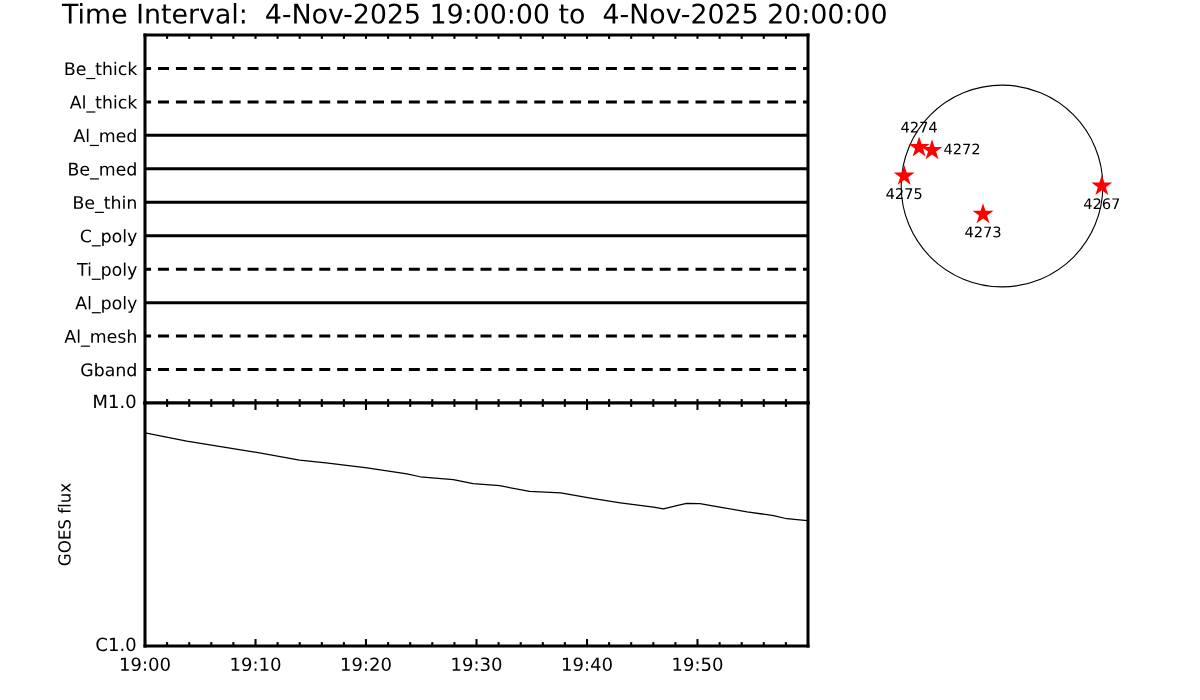 The image size is (1200, 700). I want to click on chart-title: Time Interval: 4-Nov-2025 19:00:00 to 4-Nov-2025 20:00:00, so click(473, 13).